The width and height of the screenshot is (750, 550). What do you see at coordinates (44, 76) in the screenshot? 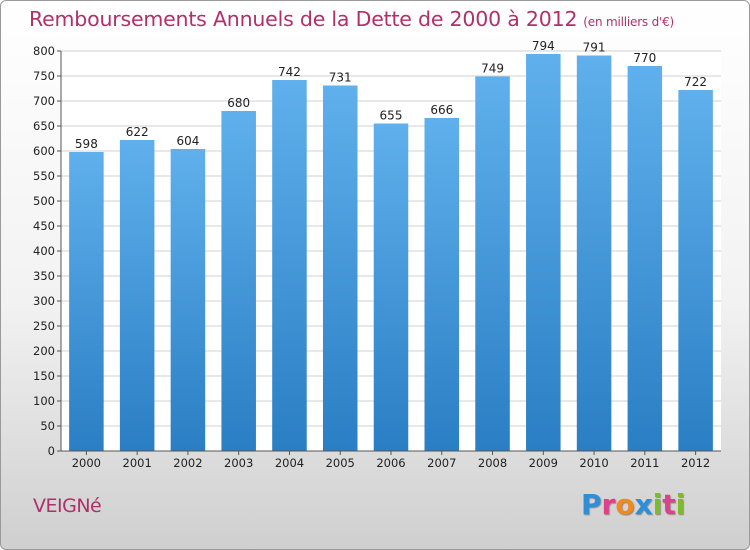
I see `y-tick-label: 750` at bounding box center [44, 76].